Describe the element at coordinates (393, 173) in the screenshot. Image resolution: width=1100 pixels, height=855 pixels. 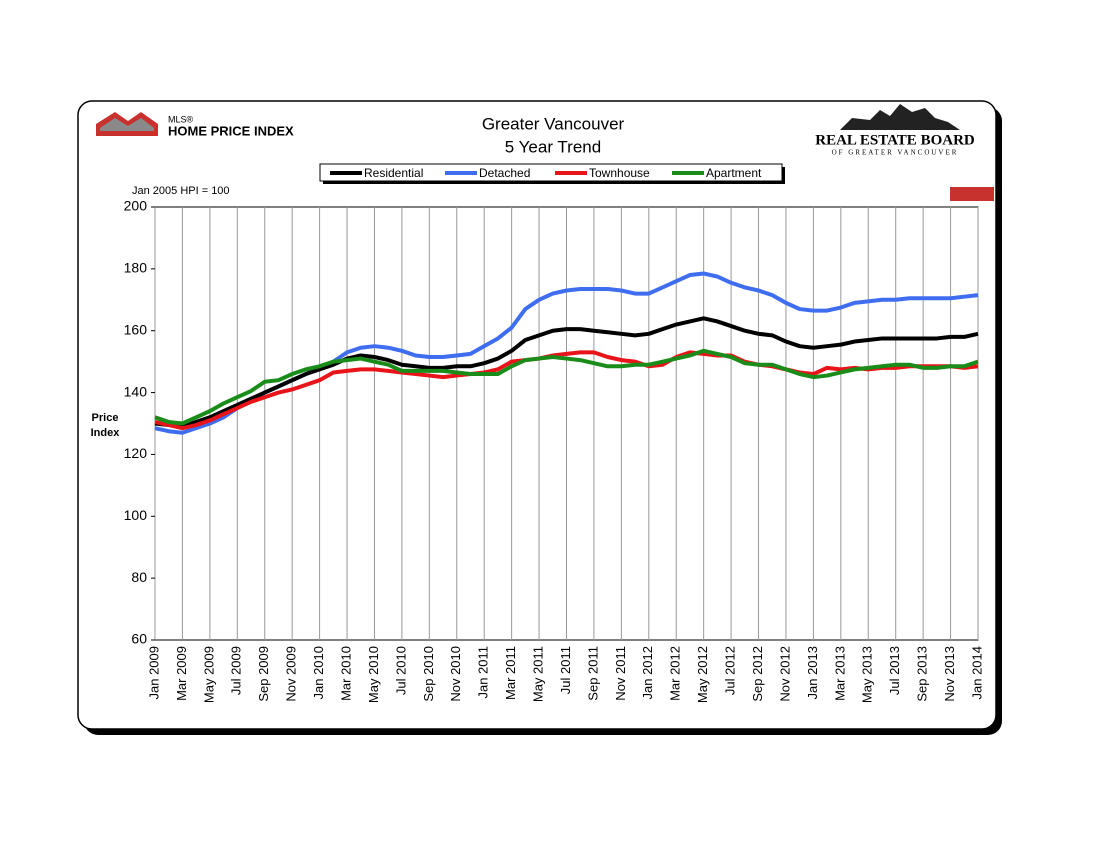
I see `legend-label: Residential` at that location.